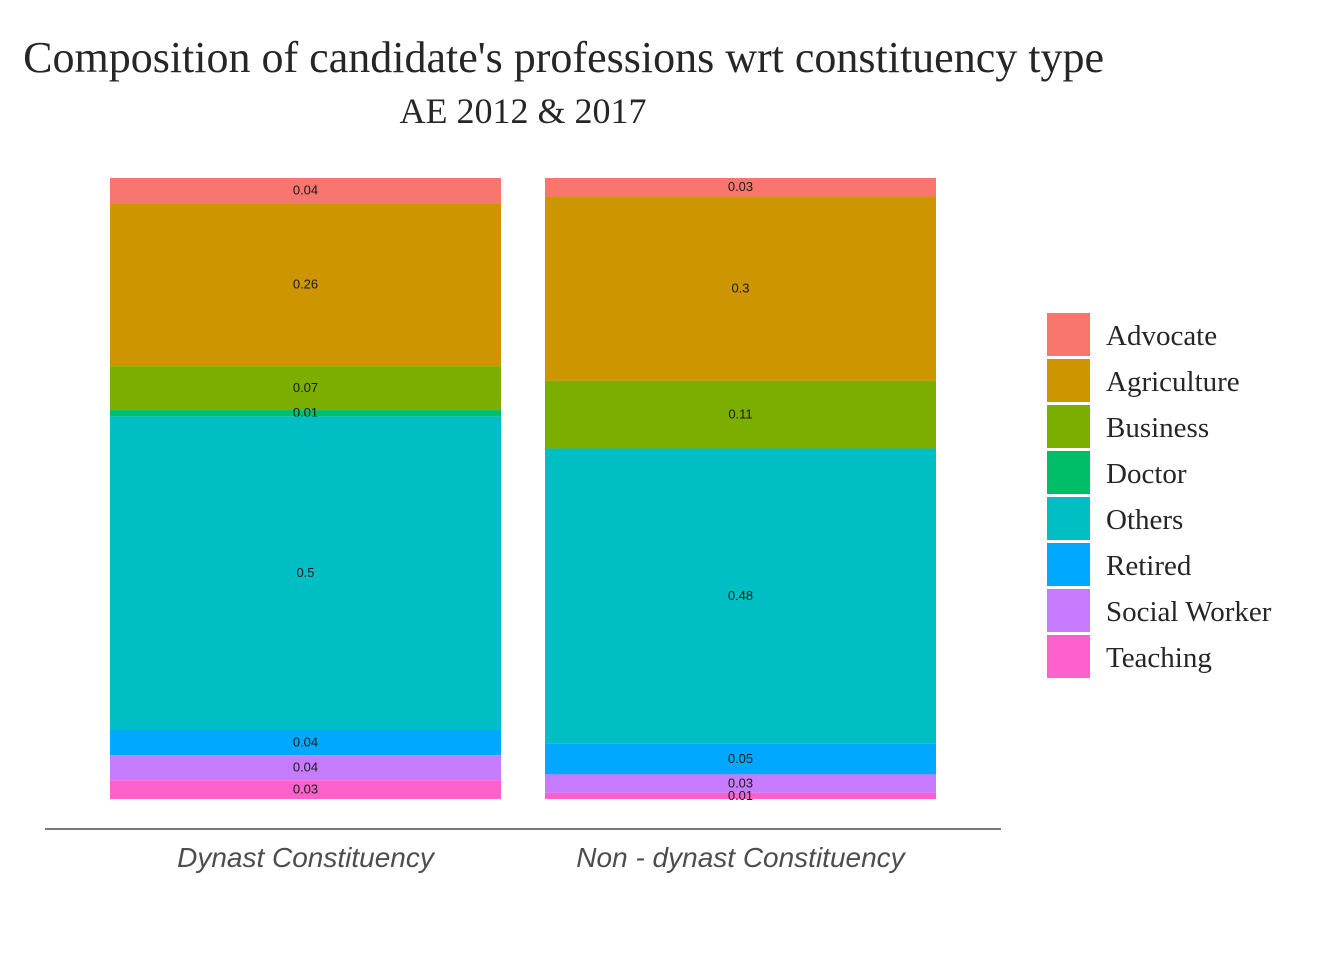  I want to click on legend-label-retired: Retired, so click(1149, 566).